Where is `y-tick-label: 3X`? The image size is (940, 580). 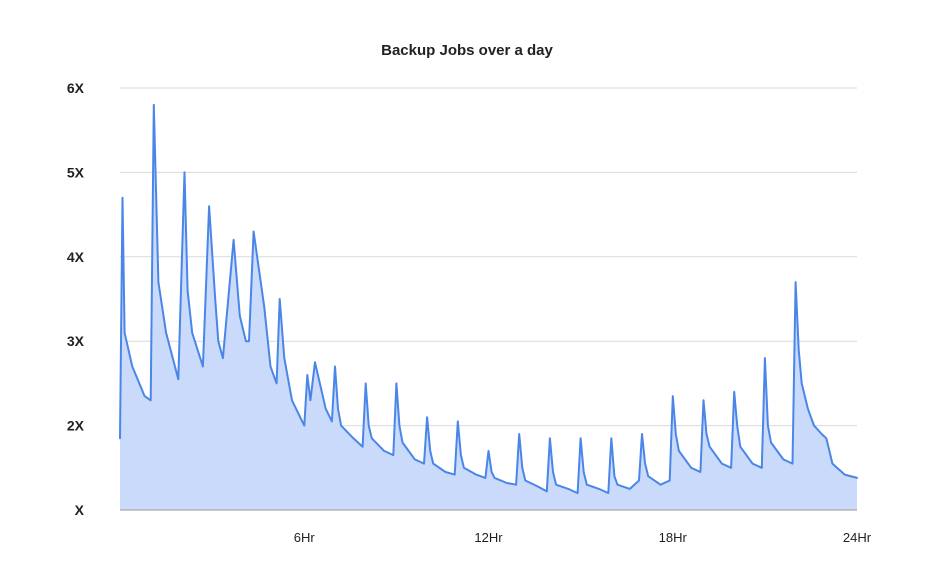
y-tick-label: 3X is located at coordinates (76, 341).